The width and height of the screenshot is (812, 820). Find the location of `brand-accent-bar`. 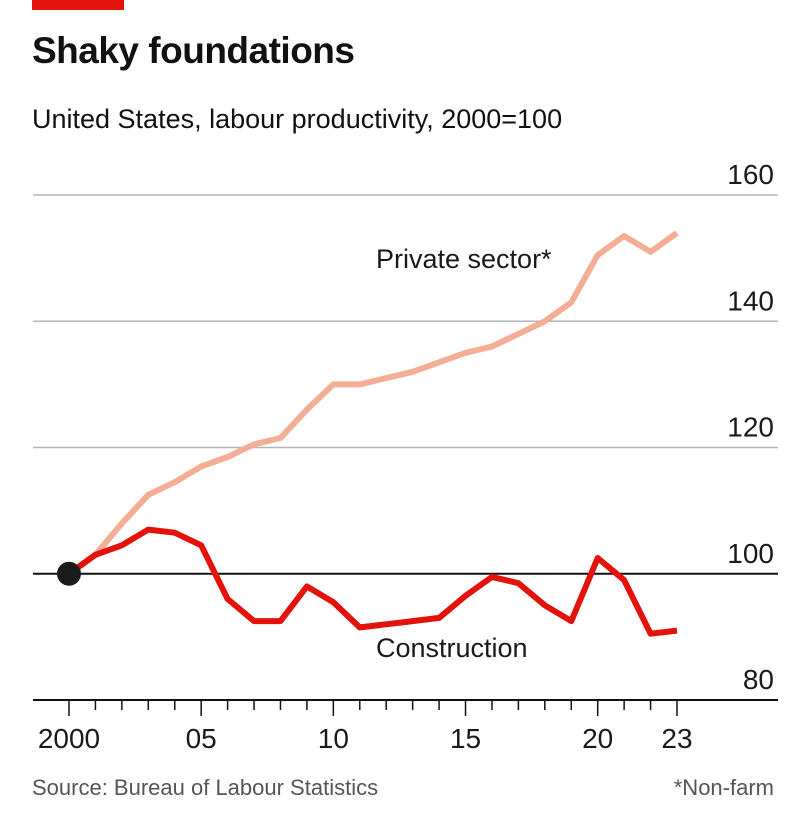

brand-accent-bar is located at coordinates (78, 5).